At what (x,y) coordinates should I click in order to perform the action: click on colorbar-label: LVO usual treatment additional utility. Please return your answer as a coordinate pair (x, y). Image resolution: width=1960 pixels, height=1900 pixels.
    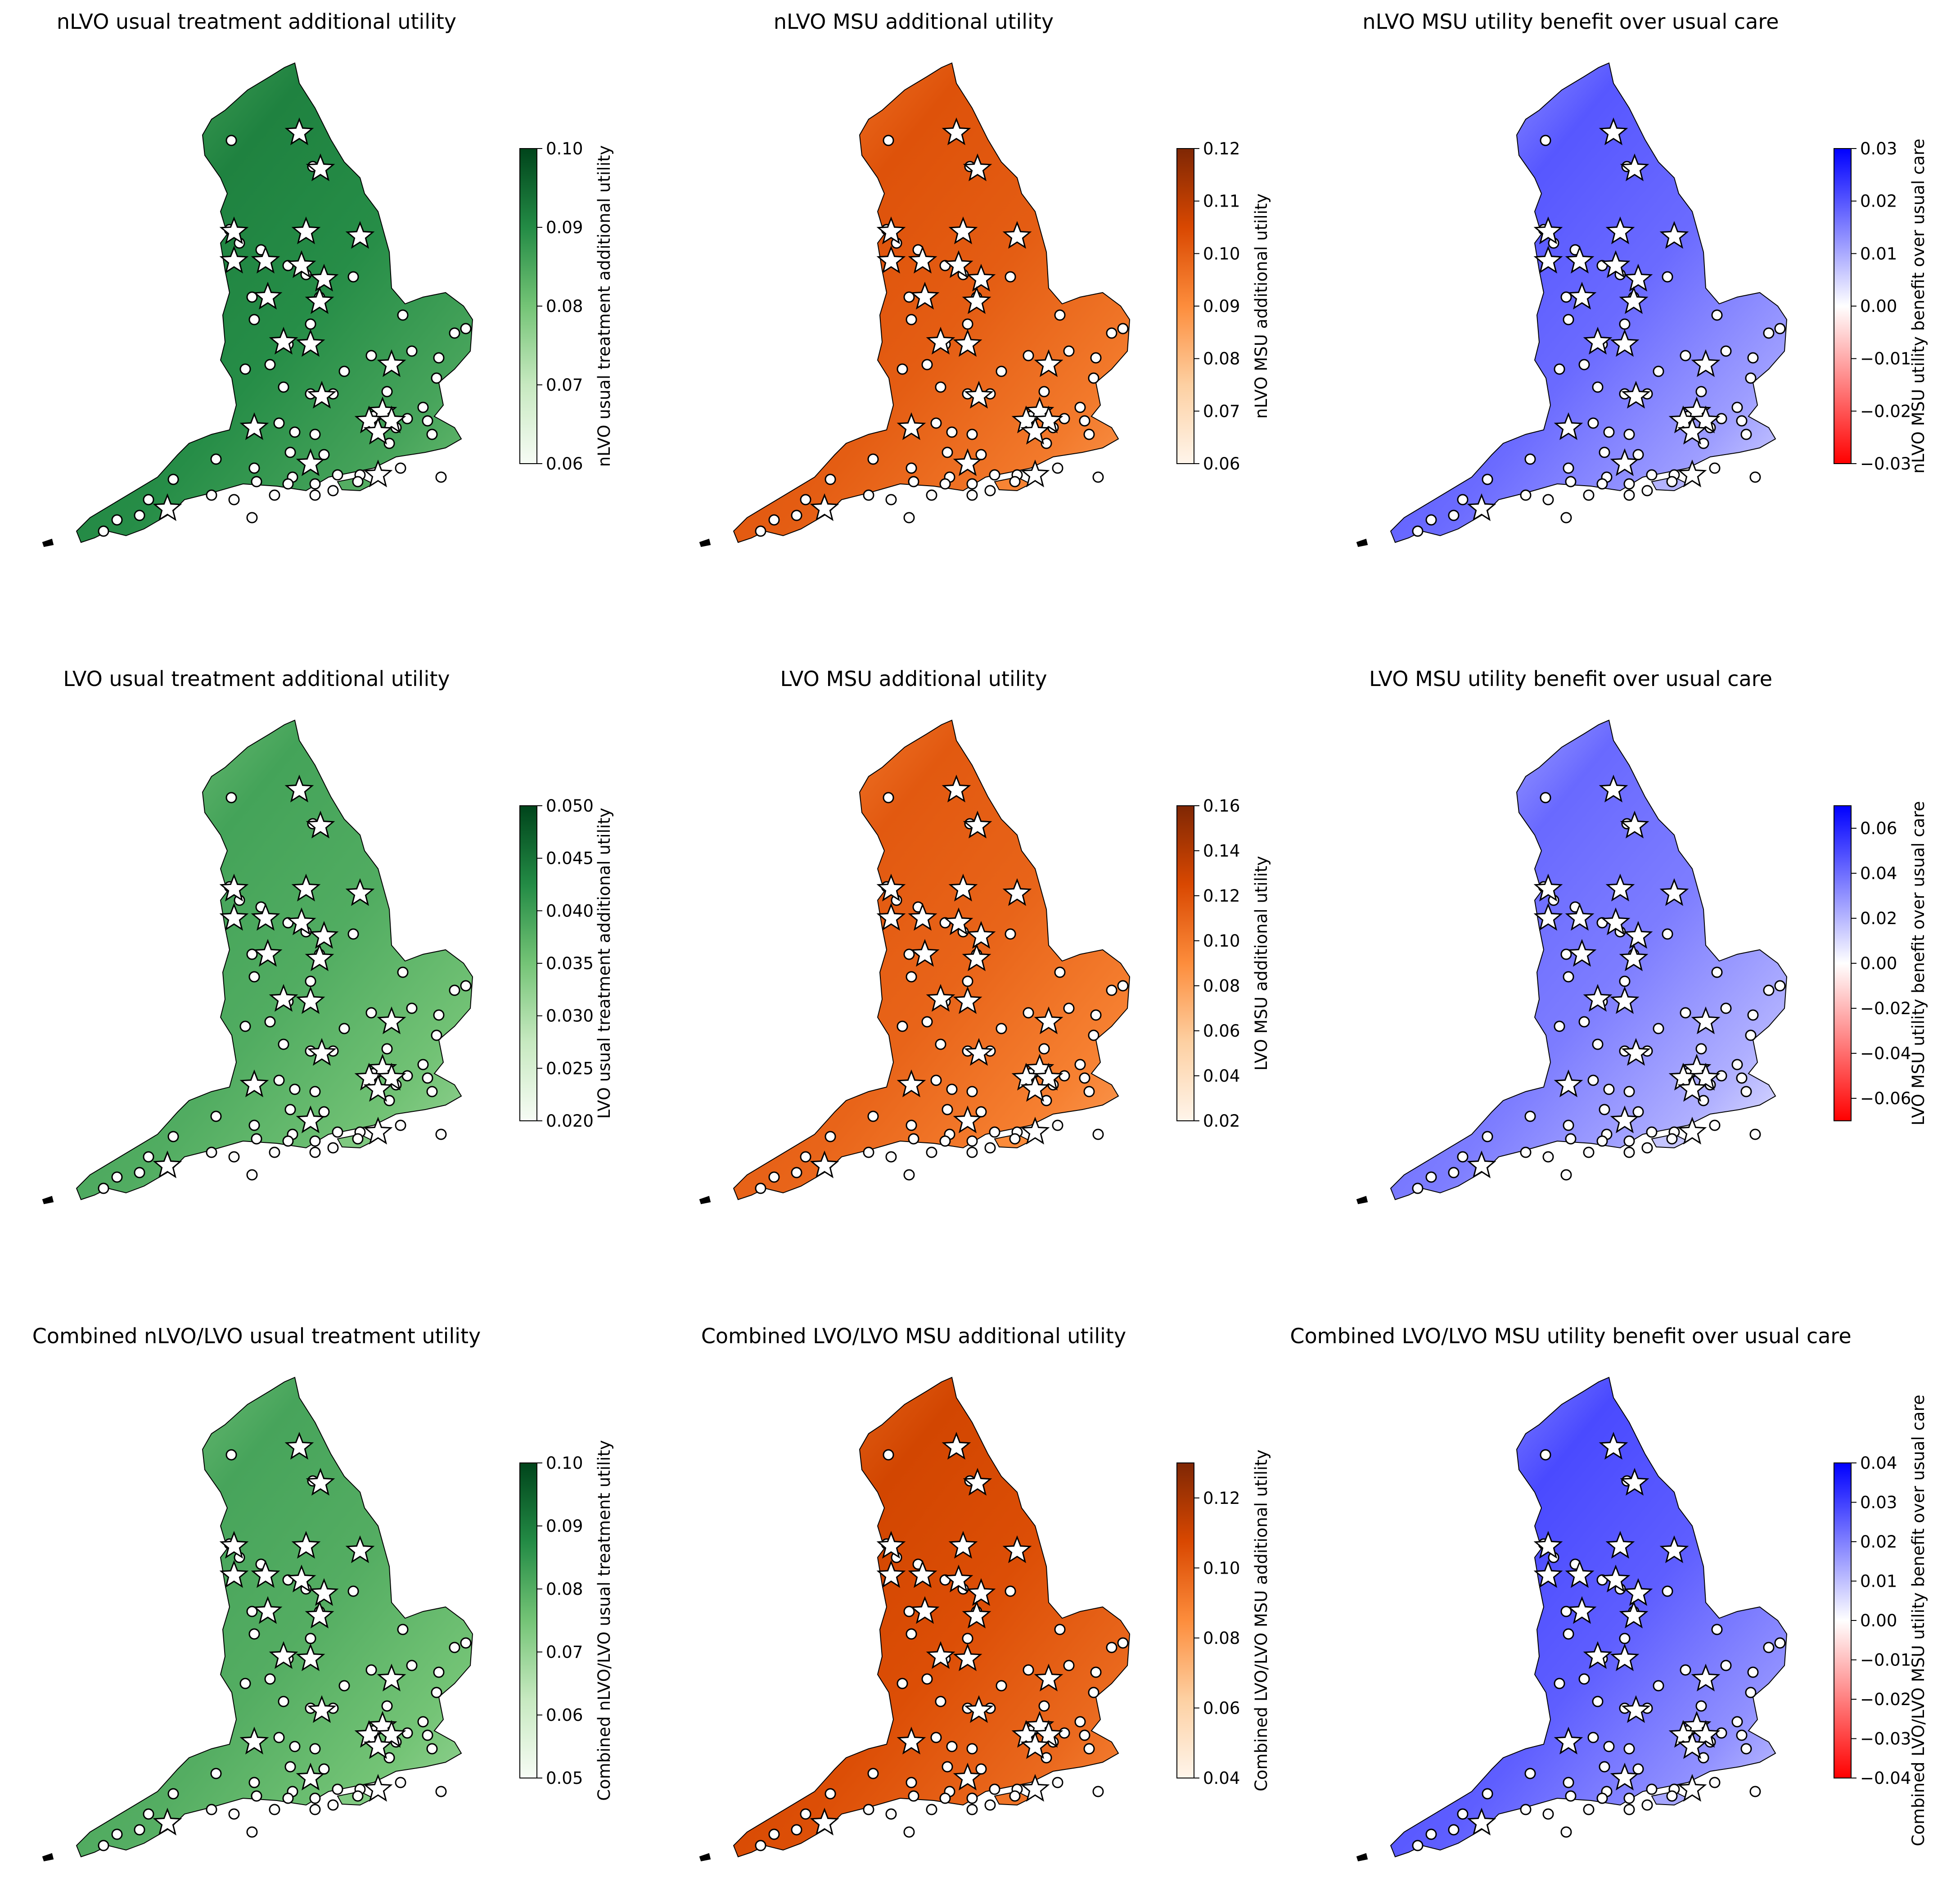
    Looking at the image, I should click on (605, 964).